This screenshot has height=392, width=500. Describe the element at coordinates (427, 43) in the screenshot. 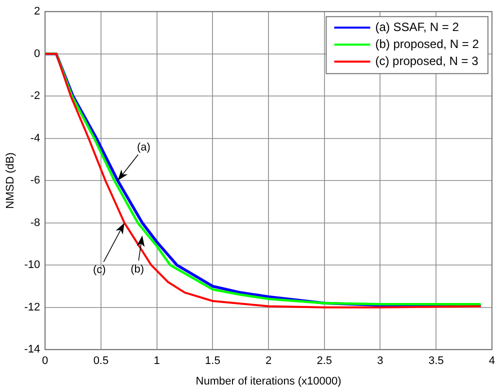

I see `legend-label: (b) proposed, N = 2` at that location.